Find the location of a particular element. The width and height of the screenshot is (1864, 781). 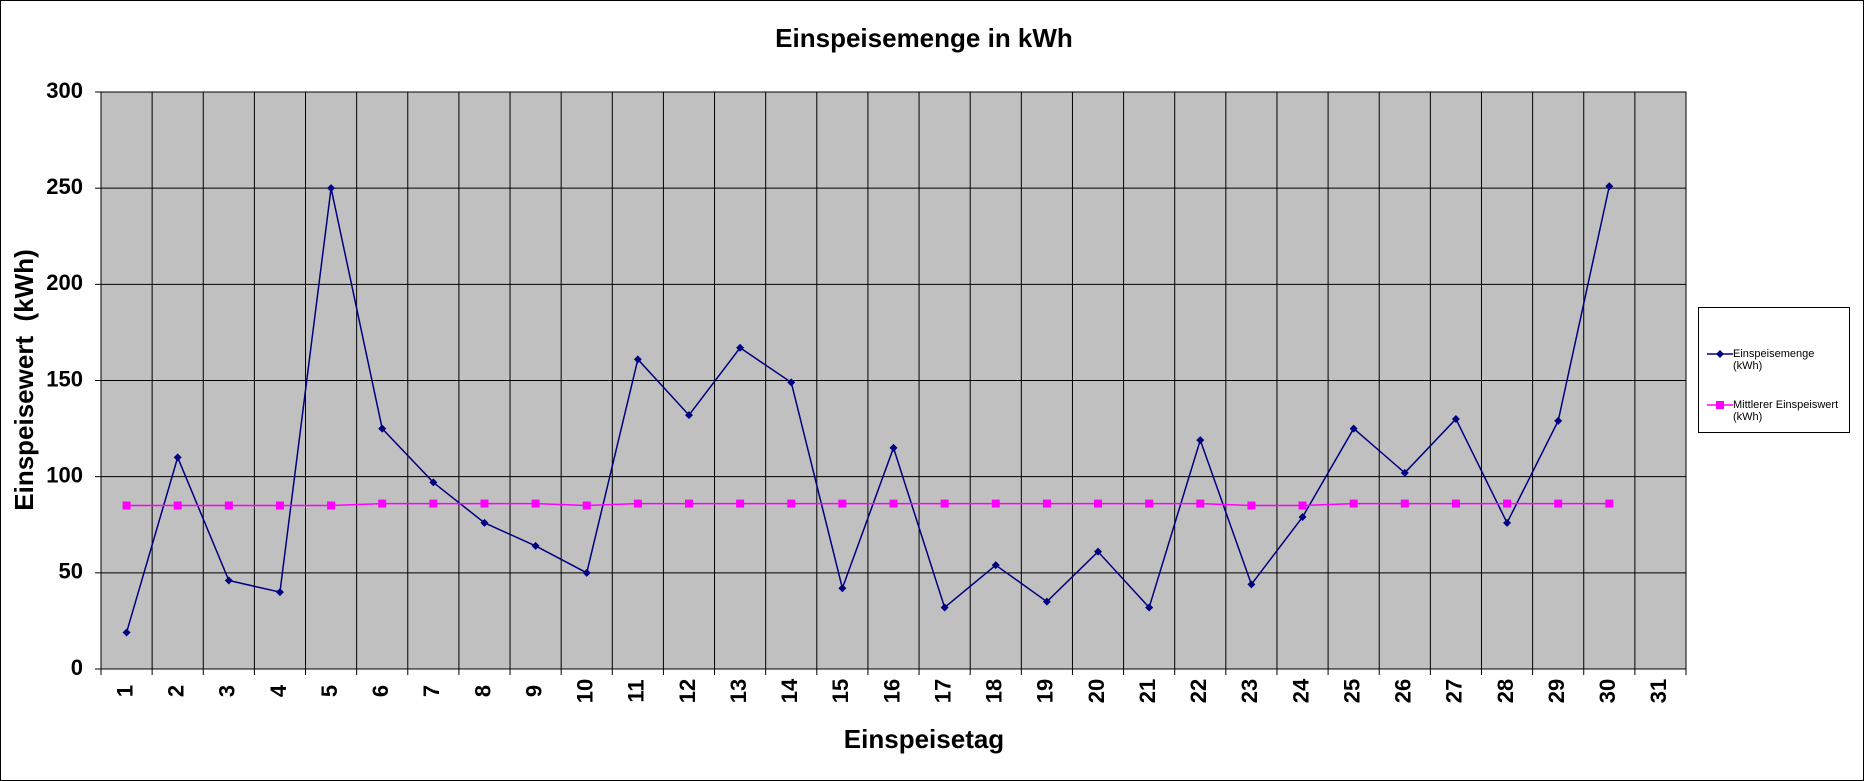

x-tick-label: 30 is located at coordinates (1607, 691).